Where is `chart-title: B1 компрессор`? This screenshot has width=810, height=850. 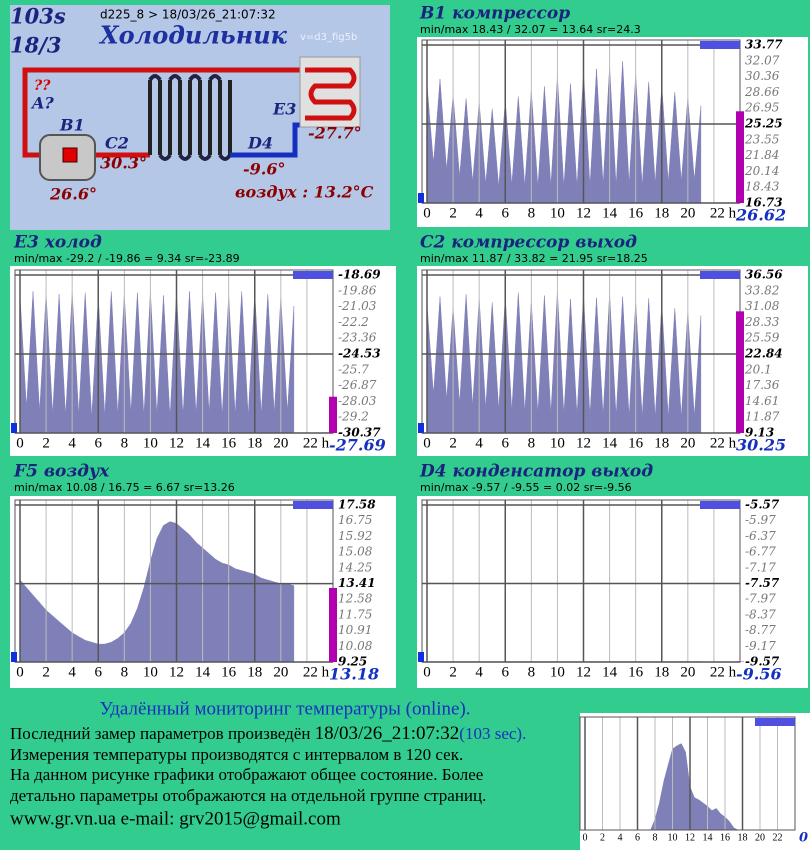
chart-title: B1 компрессор is located at coordinates (494, 14).